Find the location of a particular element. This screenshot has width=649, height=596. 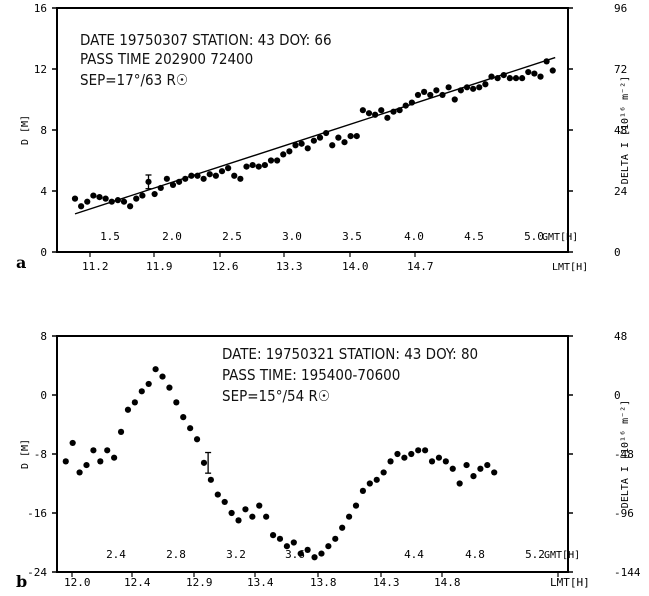

y-axis-label: D [M] is located at coordinates (25, 130).